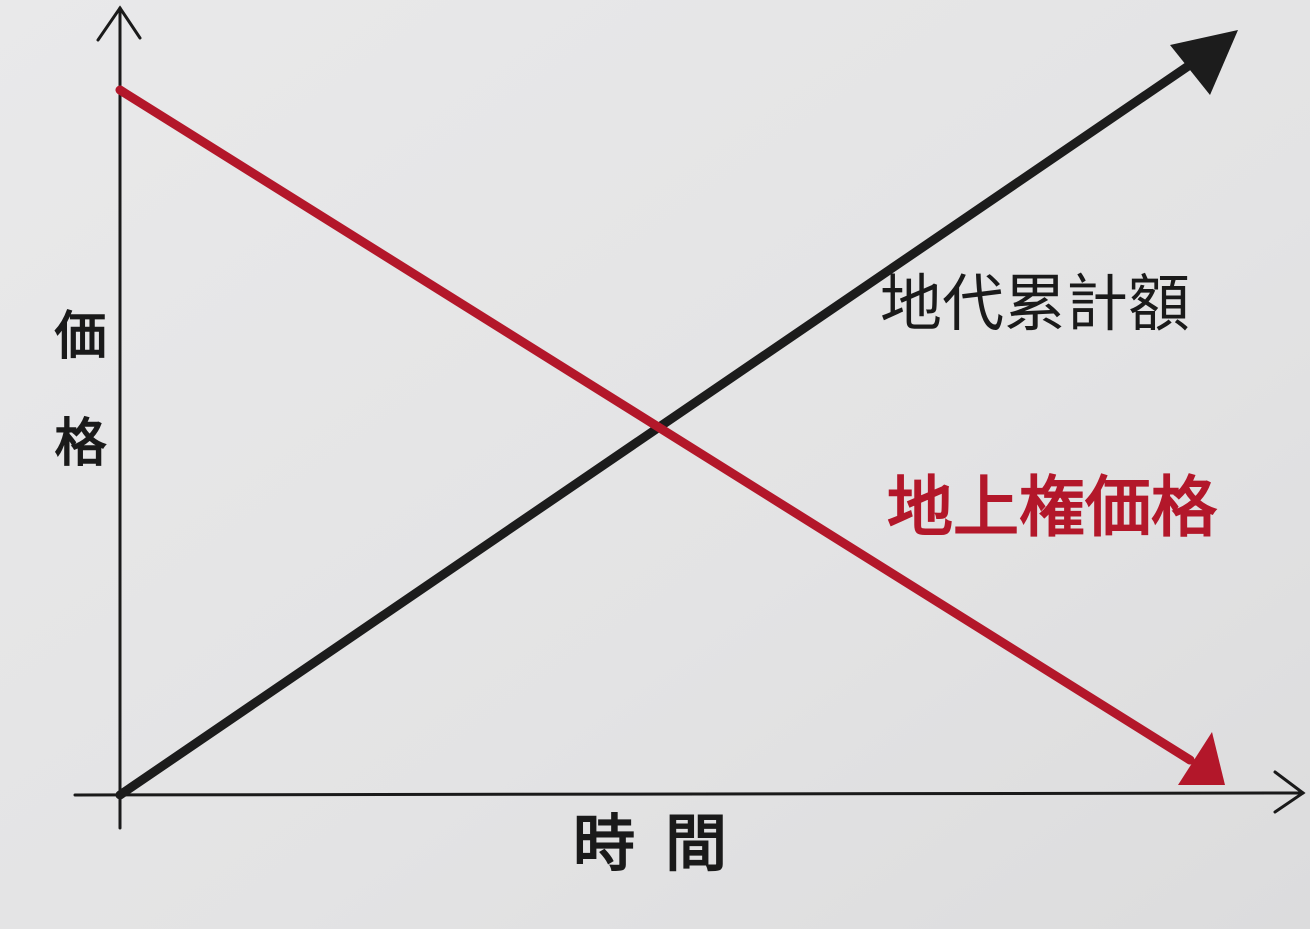 Image resolution: width=1310 pixels, height=929 pixels. Describe the element at coordinates (1289, 792) in the screenshot. I see `x-axis-arrow` at that location.